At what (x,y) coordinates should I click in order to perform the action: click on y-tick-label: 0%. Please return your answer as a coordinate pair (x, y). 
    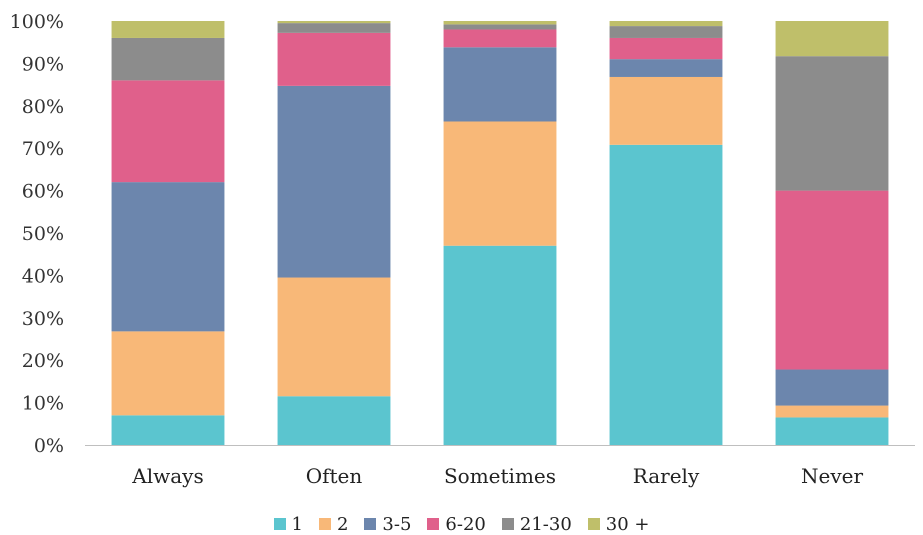
    Looking at the image, I should click on (49, 446).